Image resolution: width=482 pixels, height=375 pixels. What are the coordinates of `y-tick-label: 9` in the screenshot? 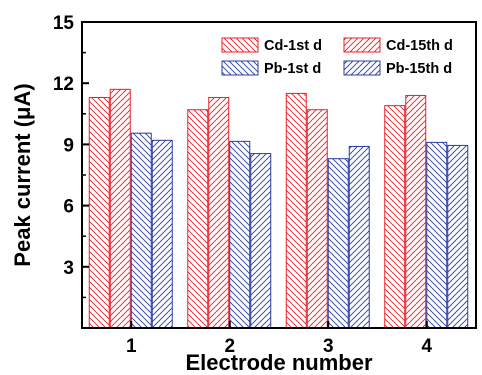 It's located at (68, 145).